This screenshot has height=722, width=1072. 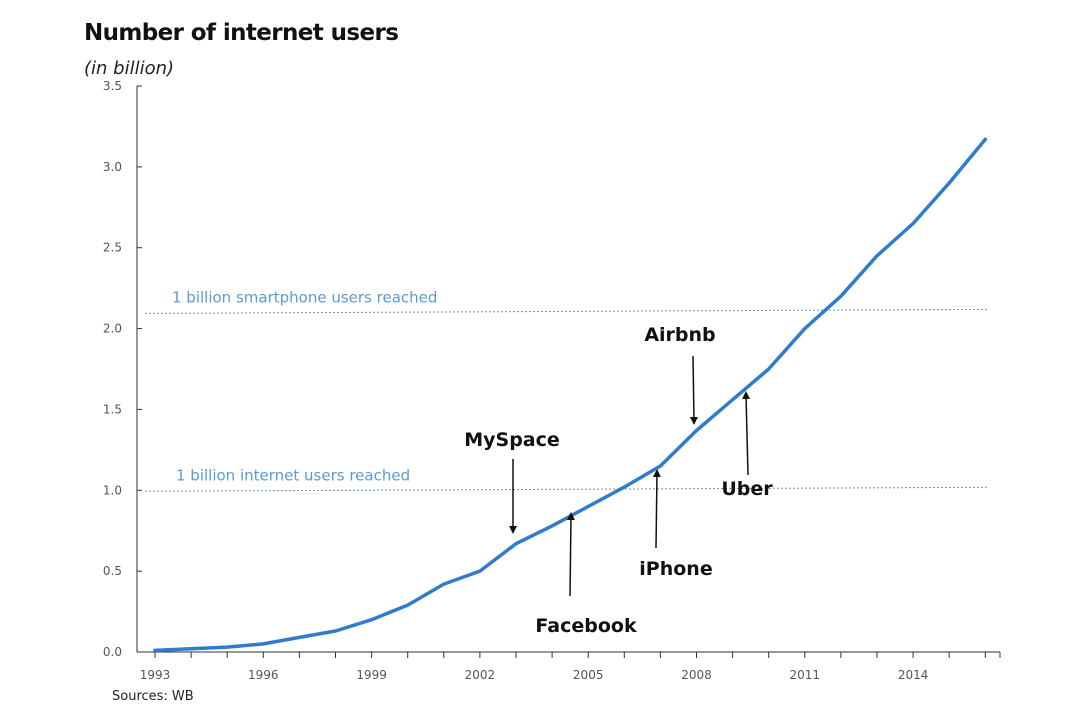 I want to click on chart-subtitle: (in billion), so click(x=129, y=68).